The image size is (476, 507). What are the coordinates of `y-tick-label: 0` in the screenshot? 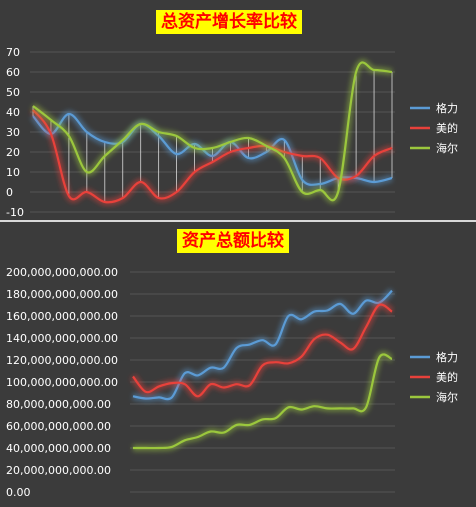 It's located at (9, 192).